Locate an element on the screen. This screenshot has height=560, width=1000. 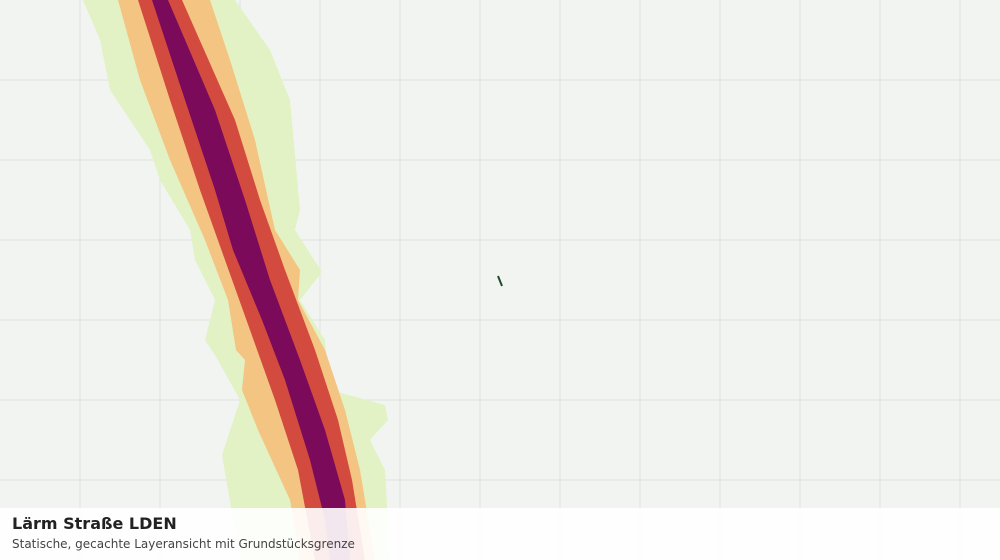
property-boundary is located at coordinates (500, 281).